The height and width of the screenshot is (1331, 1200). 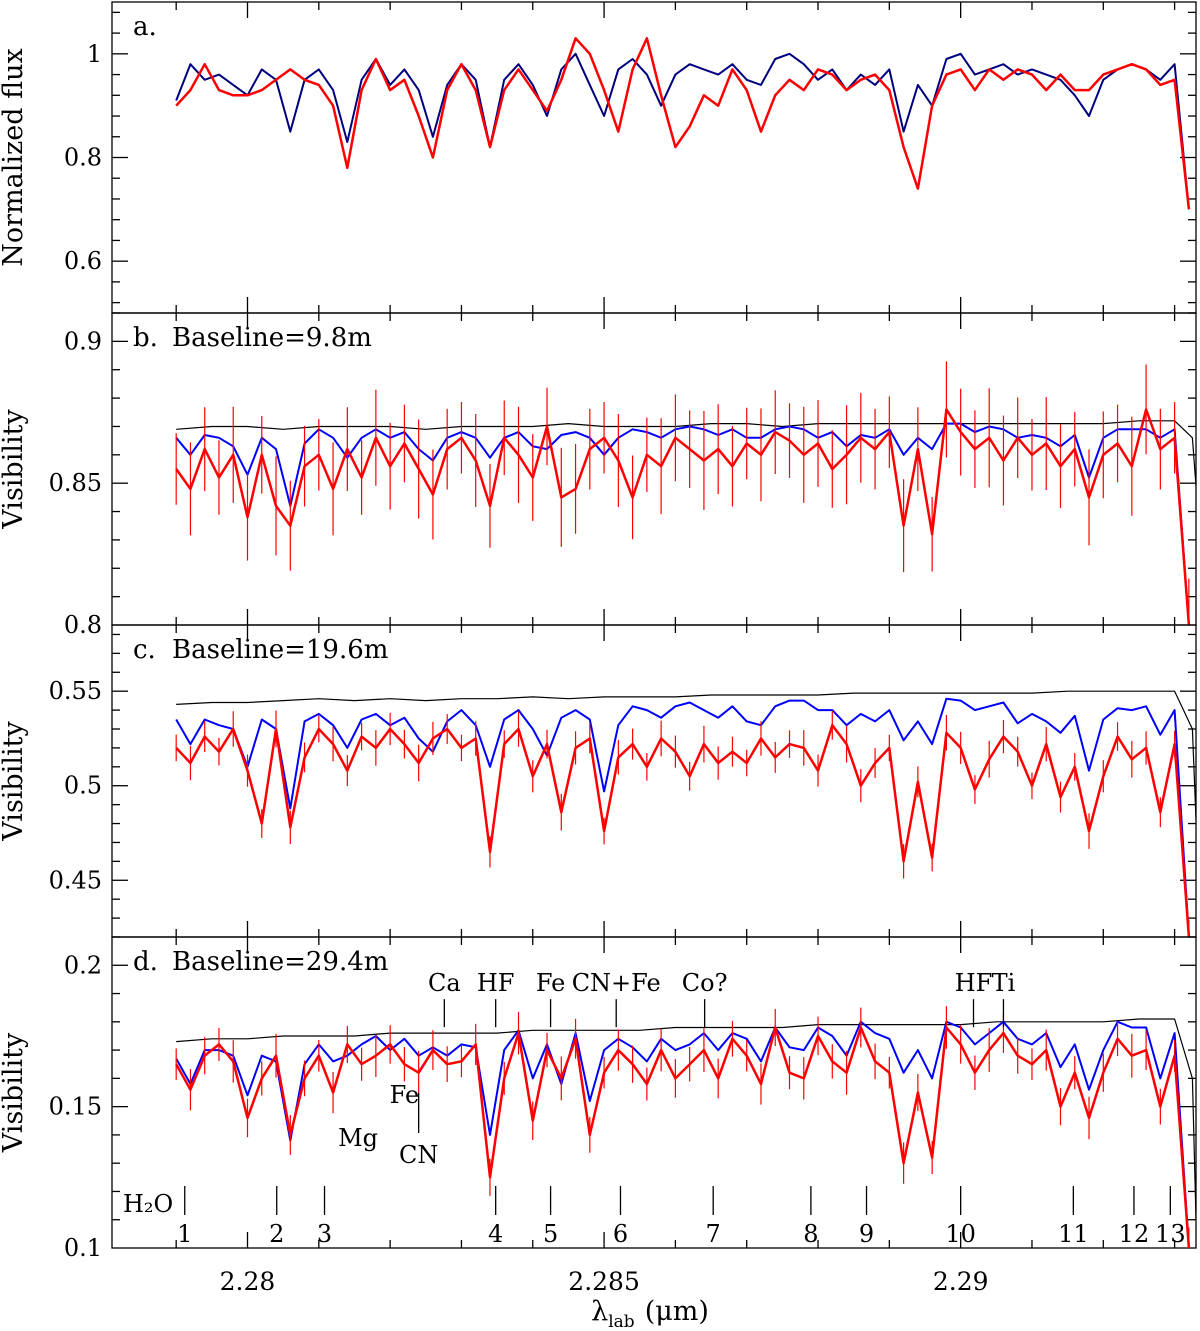 I want to click on line-id-label: CN+Fe, so click(x=616, y=983).